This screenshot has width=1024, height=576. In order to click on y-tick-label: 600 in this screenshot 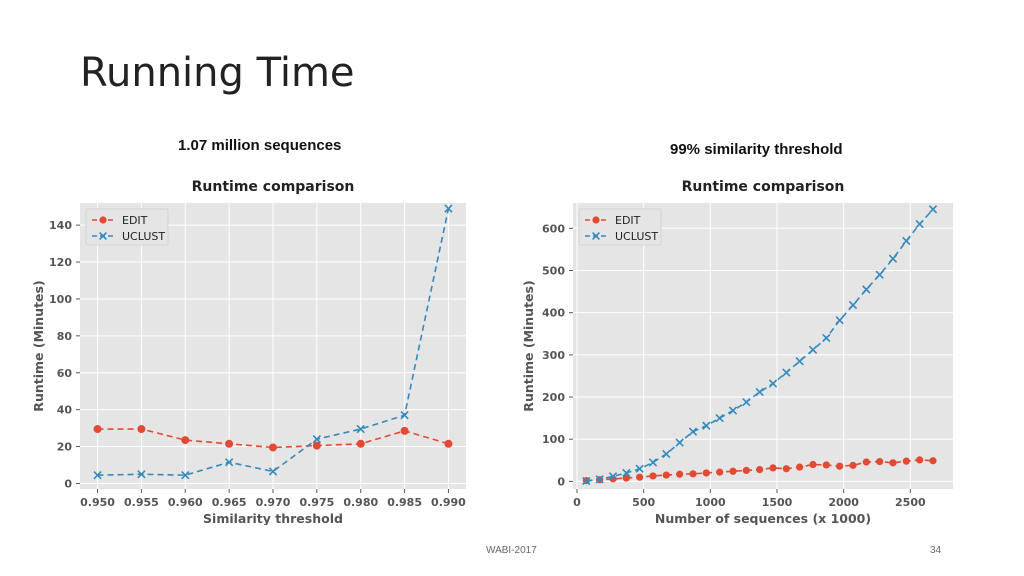, I will do `click(553, 228)`.